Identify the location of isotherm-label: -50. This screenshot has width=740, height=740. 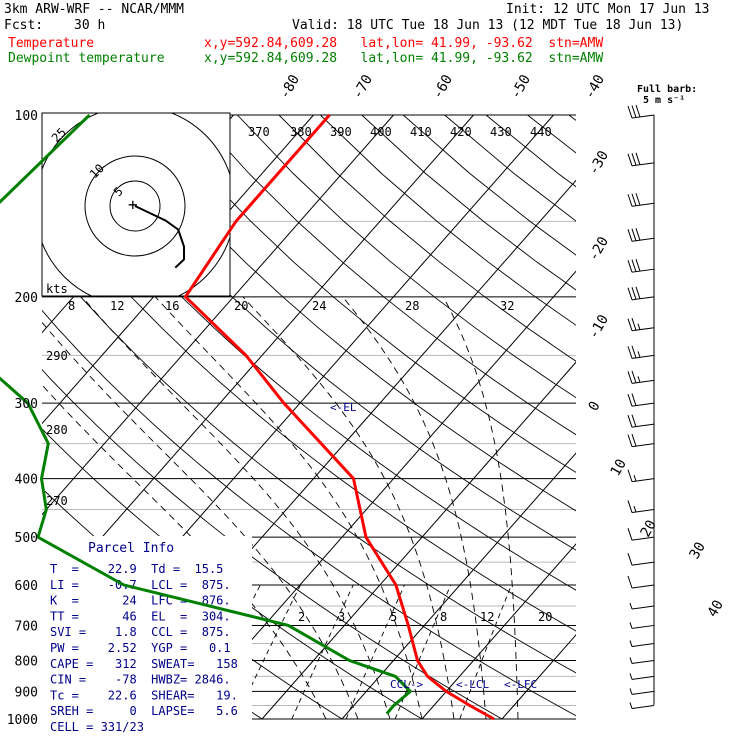
(521, 87).